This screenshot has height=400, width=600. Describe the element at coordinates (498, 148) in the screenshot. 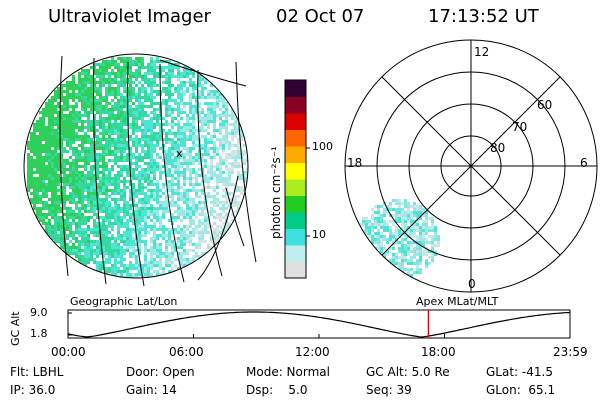

I see `mlat-label-80: 80` at that location.